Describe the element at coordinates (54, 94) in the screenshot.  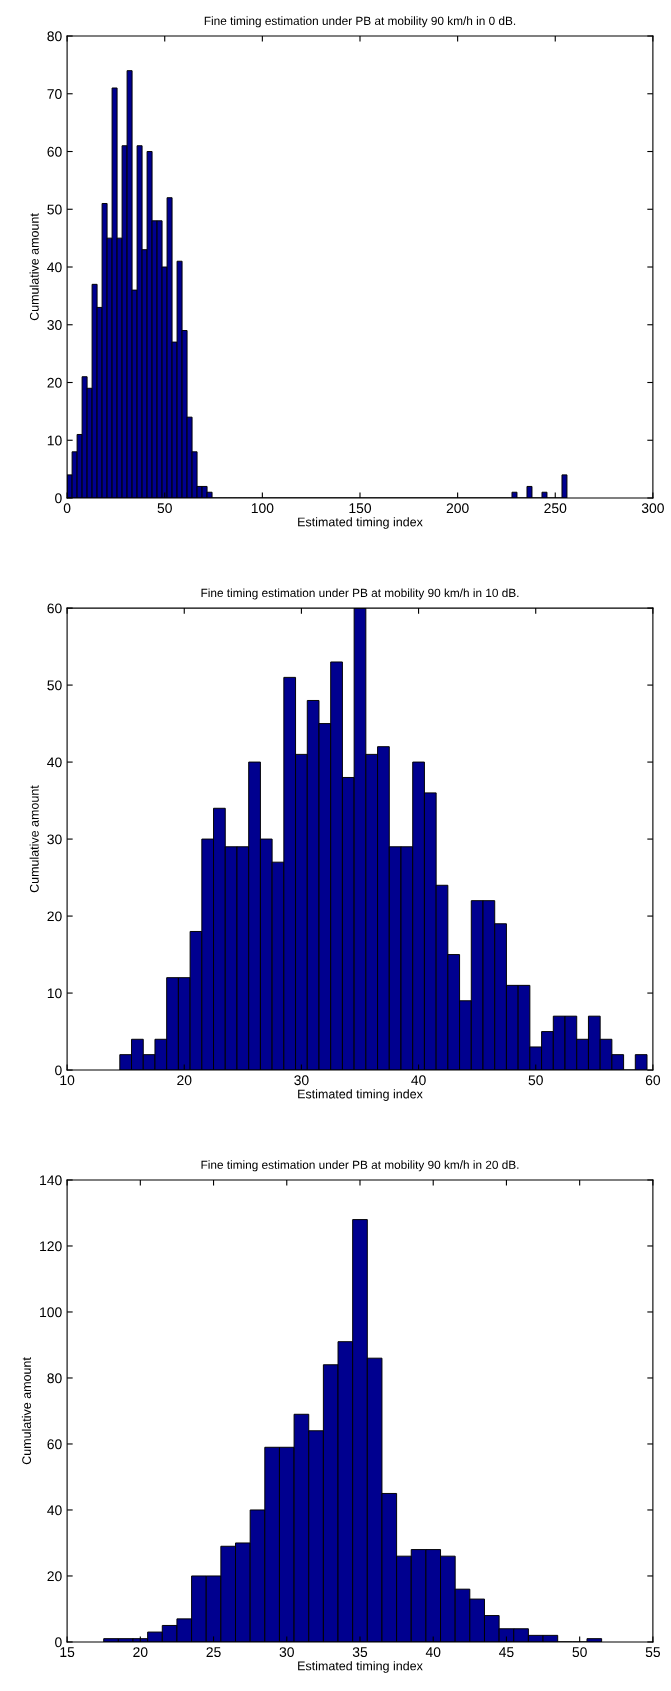
I see `y-tick-label: 70` at that location.